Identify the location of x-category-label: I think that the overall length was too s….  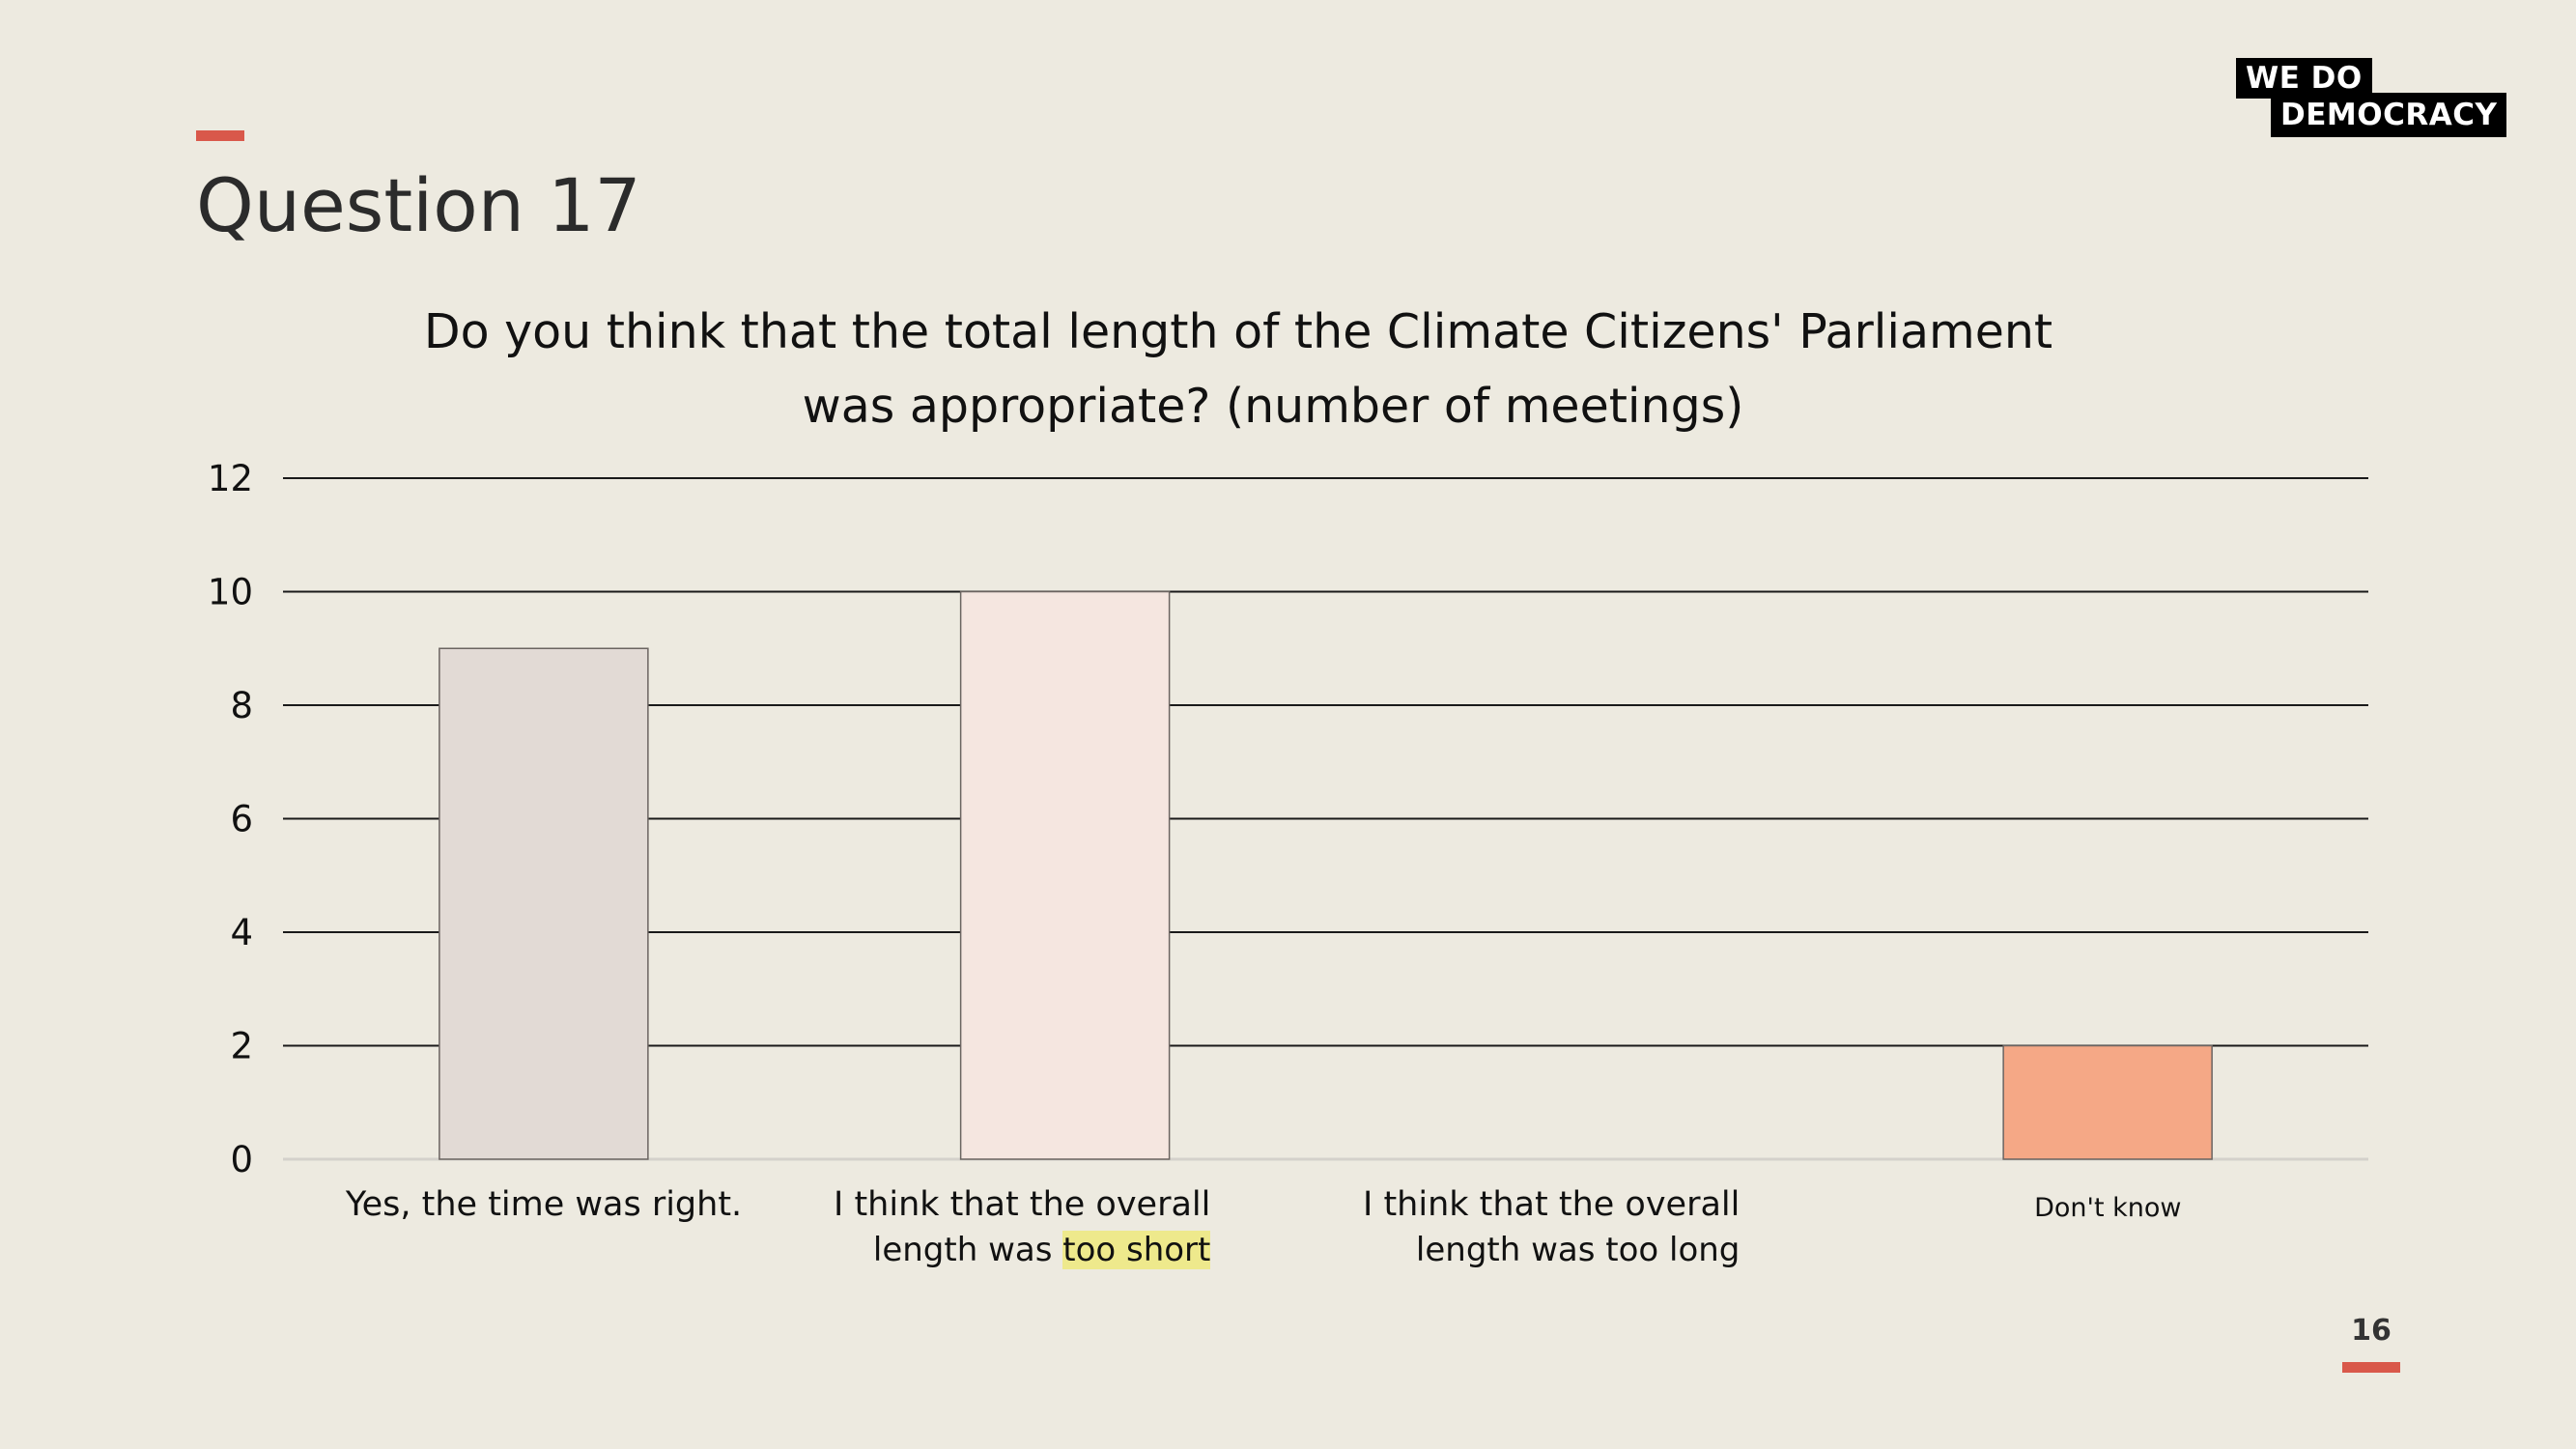
(1022, 1227).